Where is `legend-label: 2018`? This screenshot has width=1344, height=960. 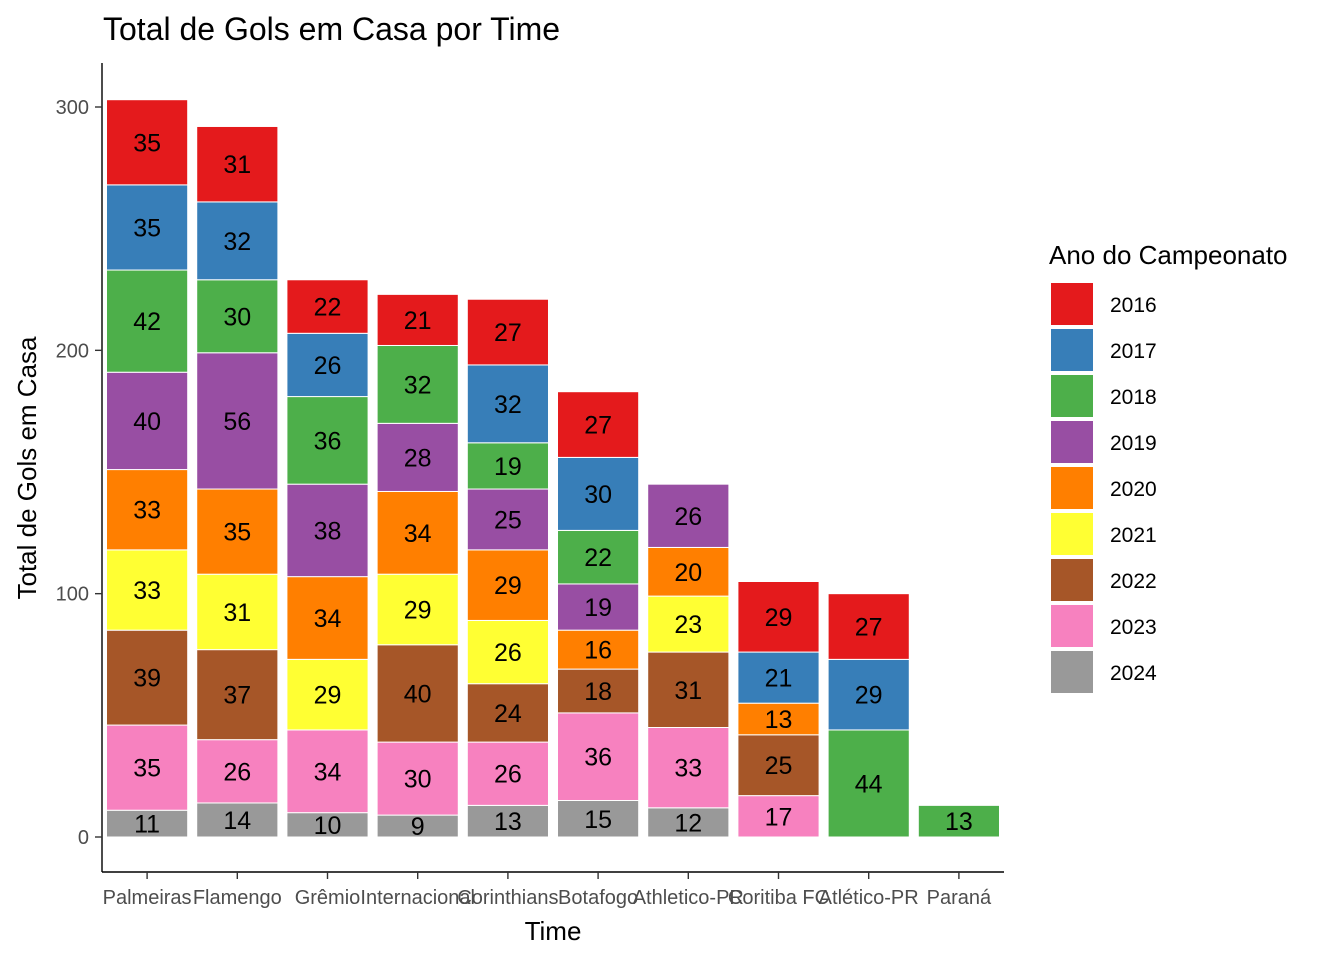 legend-label: 2018 is located at coordinates (1133, 397).